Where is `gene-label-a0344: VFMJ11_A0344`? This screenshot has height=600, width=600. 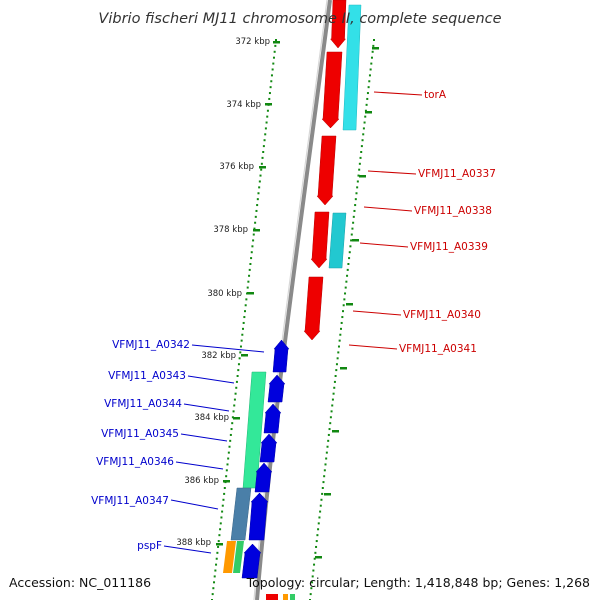 gene-label-a0344: VFMJ11_A0344 is located at coordinates (143, 404).